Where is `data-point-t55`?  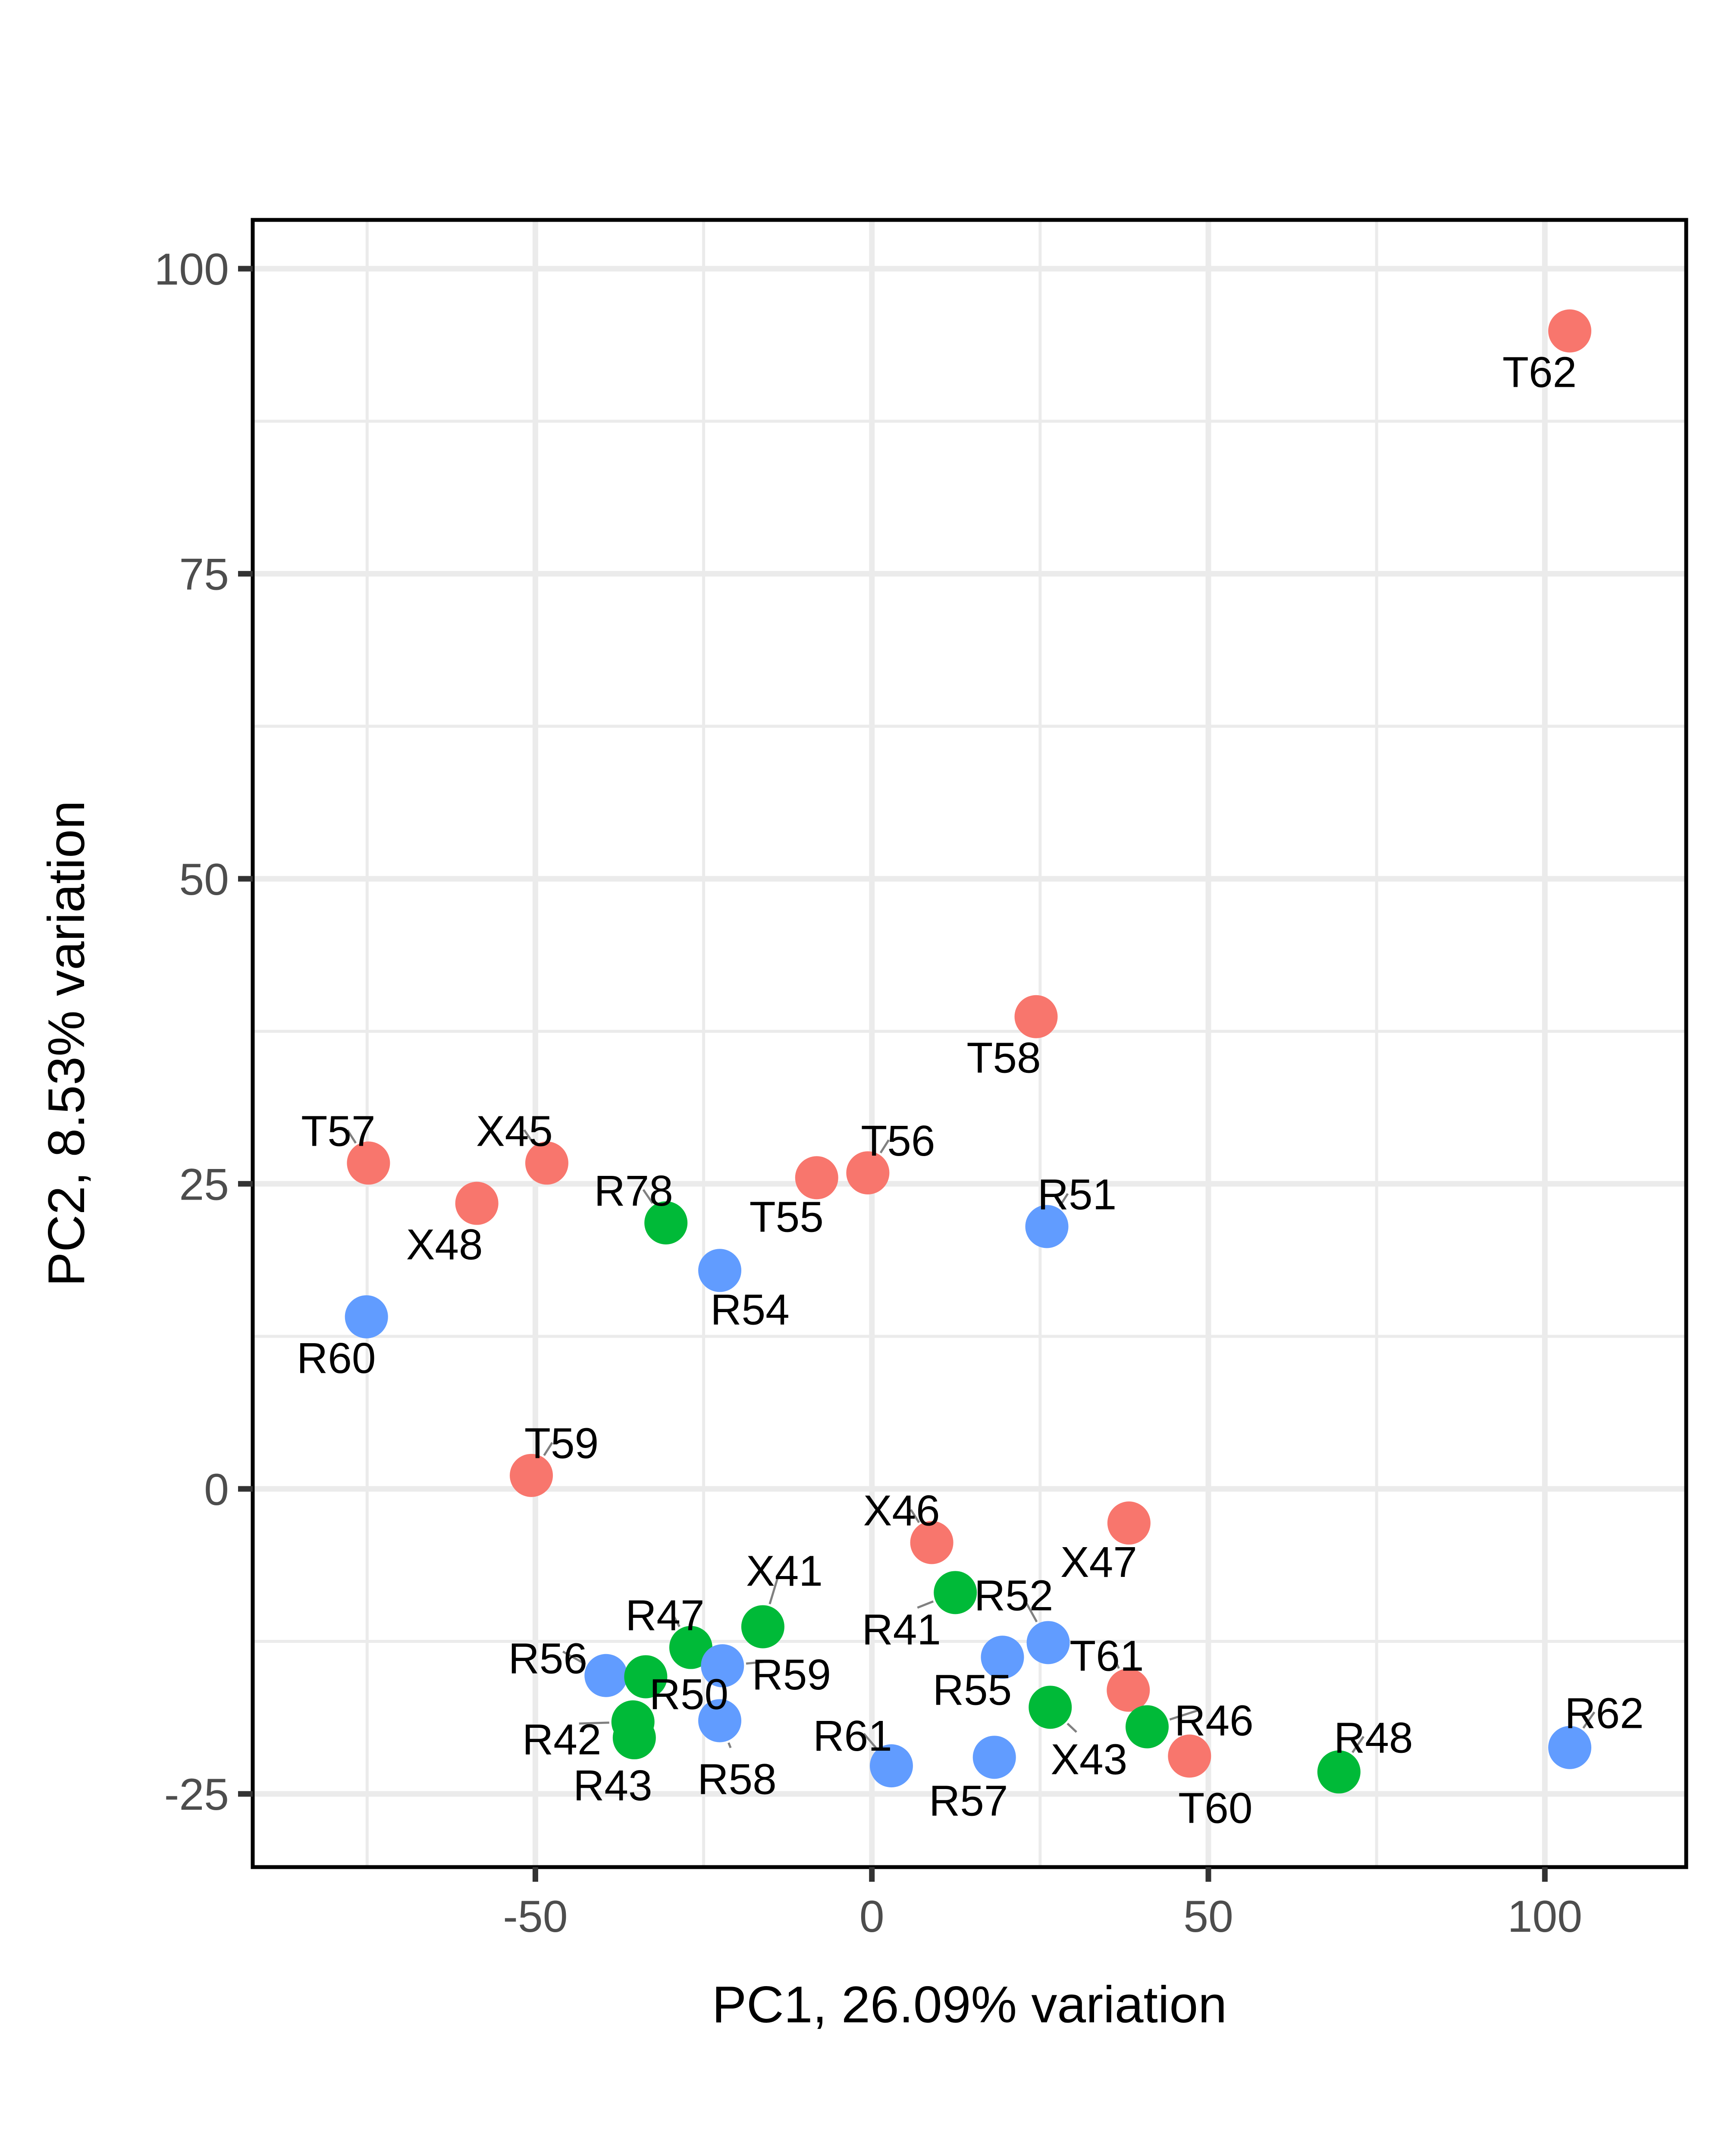
data-point-t55 is located at coordinates (817, 1178).